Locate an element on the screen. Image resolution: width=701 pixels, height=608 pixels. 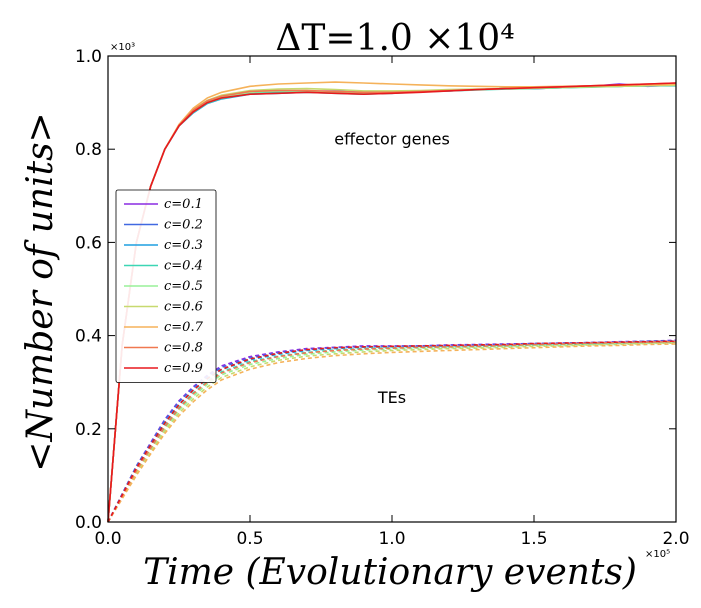
x-tick-label: 1.5 is located at coordinates (533, 539).